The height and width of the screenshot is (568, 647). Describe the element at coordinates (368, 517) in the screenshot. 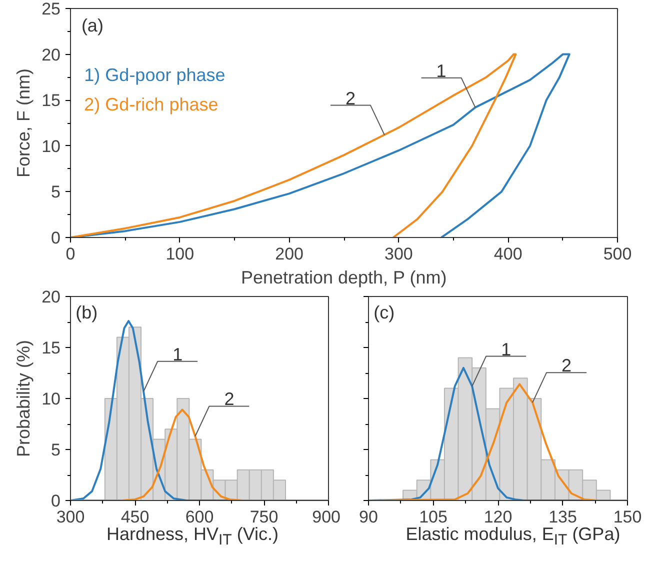

I see `x-tick-label: 90` at that location.